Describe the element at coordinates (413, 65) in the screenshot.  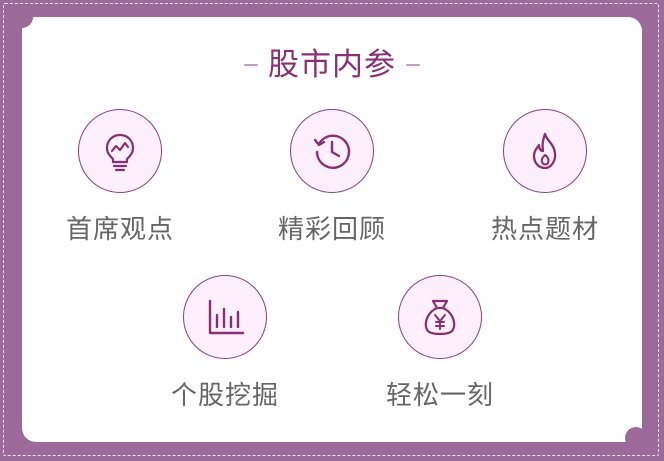
I see `title-decor-right` at that location.